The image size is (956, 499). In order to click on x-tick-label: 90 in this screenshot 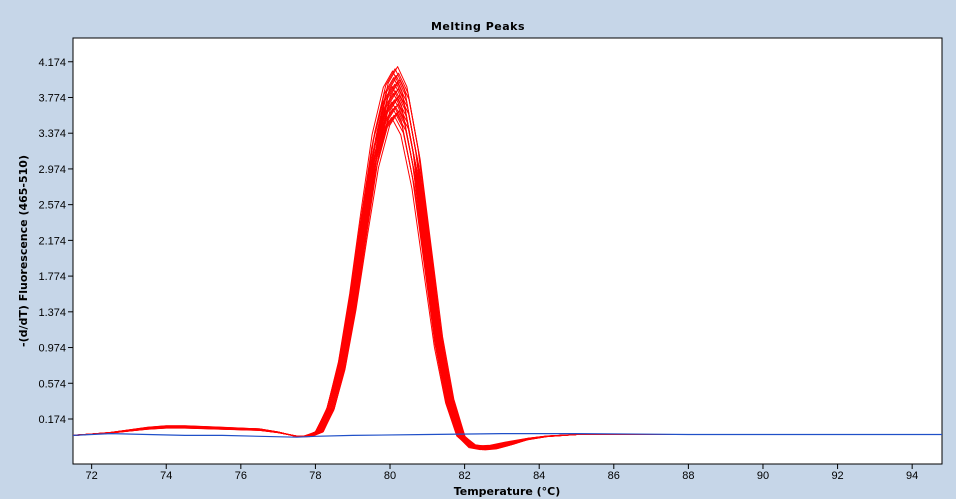, I will do `click(763, 476)`.